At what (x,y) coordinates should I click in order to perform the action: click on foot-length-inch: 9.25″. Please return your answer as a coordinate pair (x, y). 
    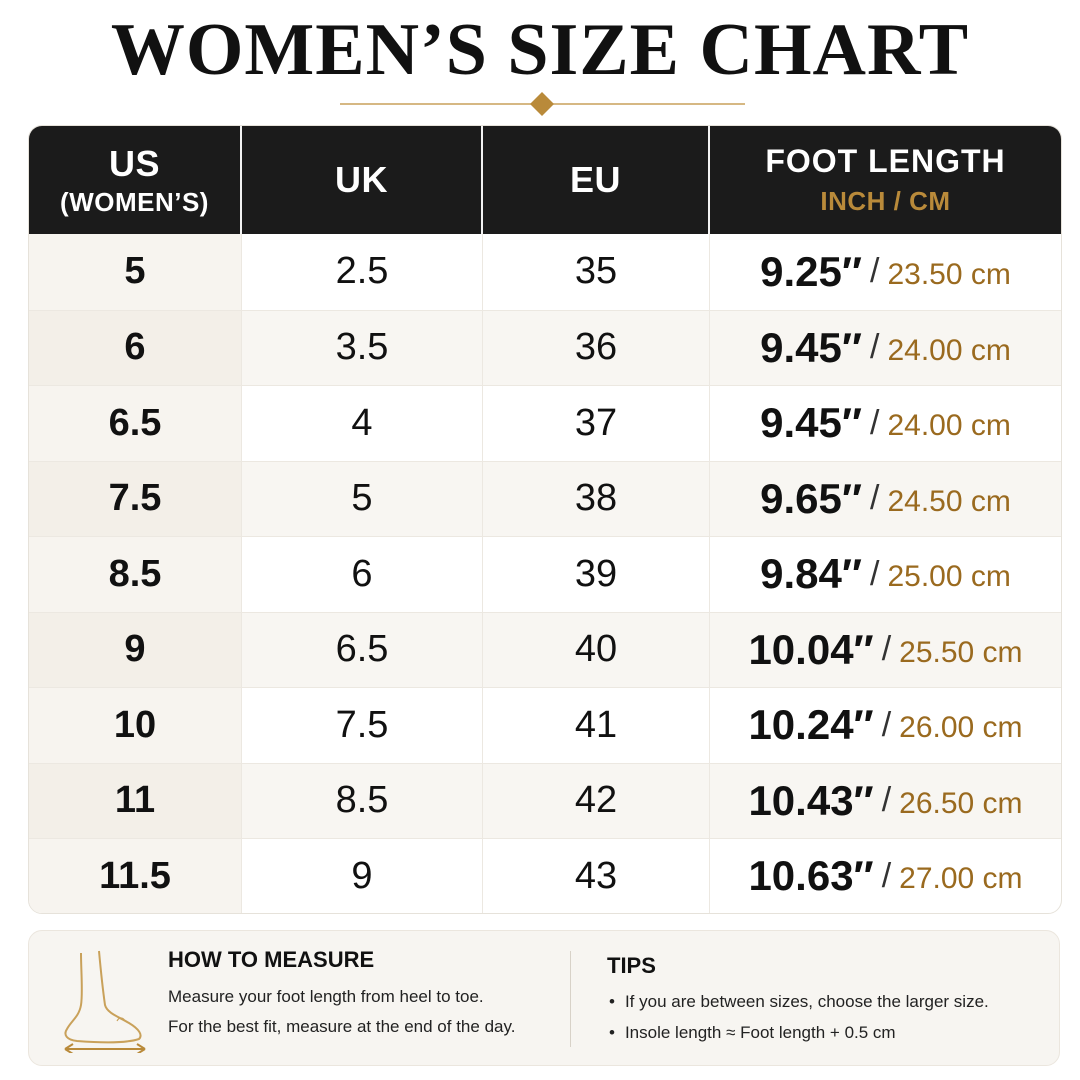
    Looking at the image, I should click on (811, 271).